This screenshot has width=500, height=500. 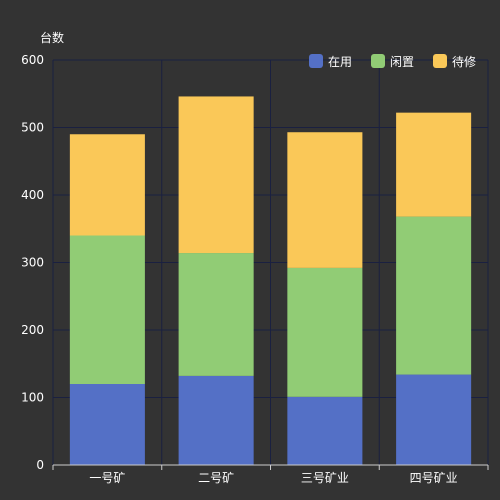 I want to click on y-tick-label: 500, so click(x=32, y=128).